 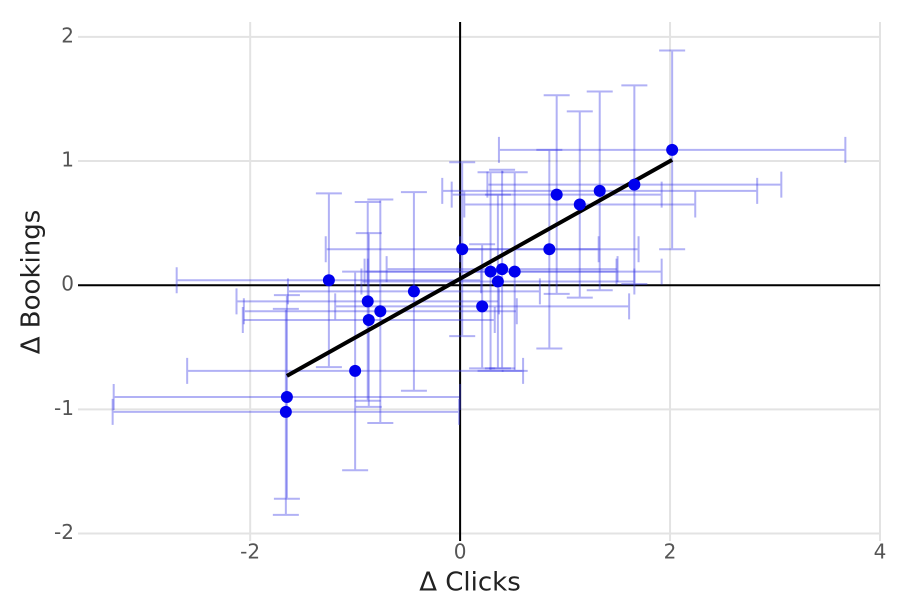 What do you see at coordinates (67, 160) in the screenshot?
I see `y-tick-label: 1` at bounding box center [67, 160].